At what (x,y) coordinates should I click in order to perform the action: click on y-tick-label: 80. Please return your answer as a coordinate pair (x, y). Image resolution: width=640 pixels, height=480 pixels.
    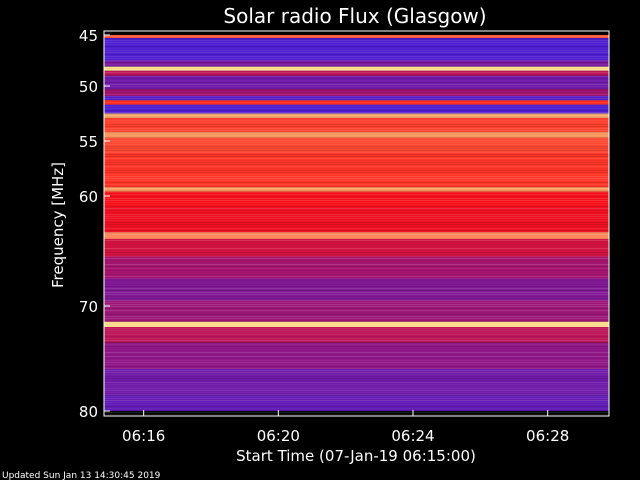
    Looking at the image, I should click on (88, 412).